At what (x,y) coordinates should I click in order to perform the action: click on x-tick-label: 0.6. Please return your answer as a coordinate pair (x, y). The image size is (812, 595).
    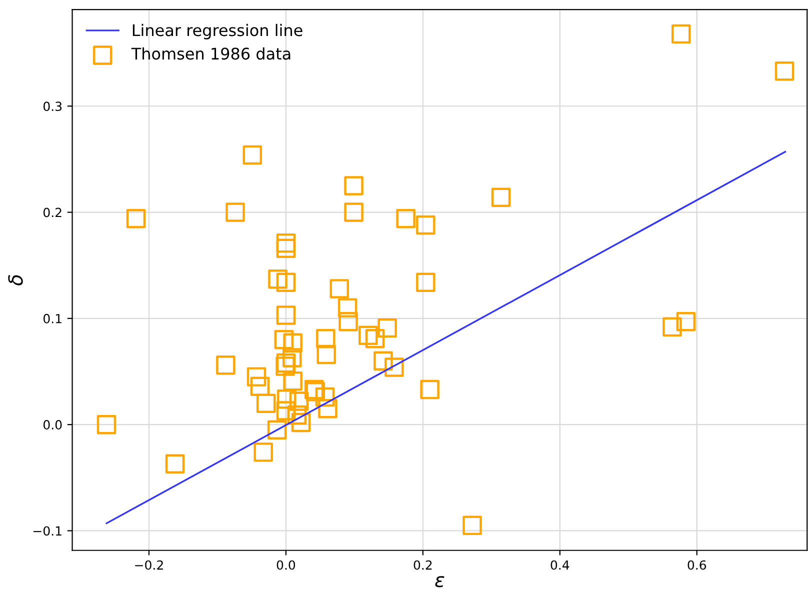
    Looking at the image, I should click on (697, 565).